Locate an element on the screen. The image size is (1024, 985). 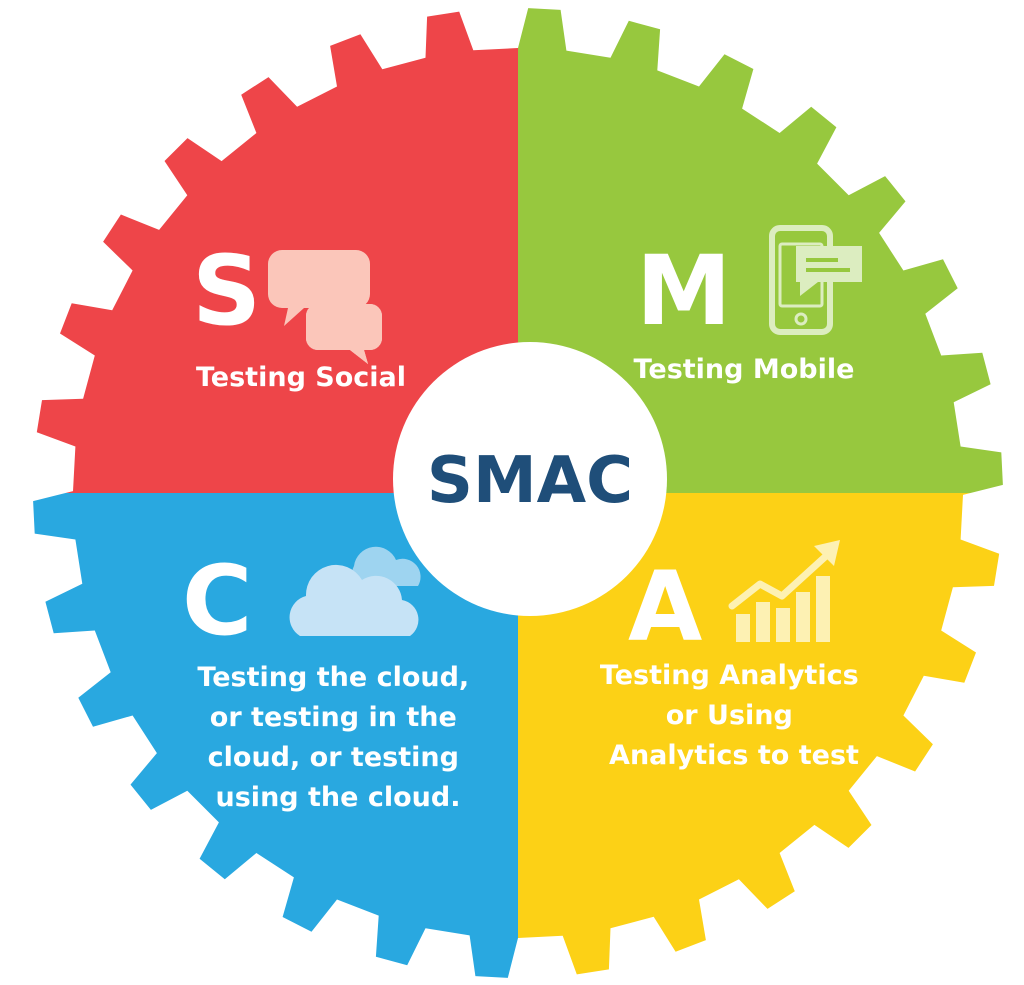
center-circle is located at coordinates (530, 479).